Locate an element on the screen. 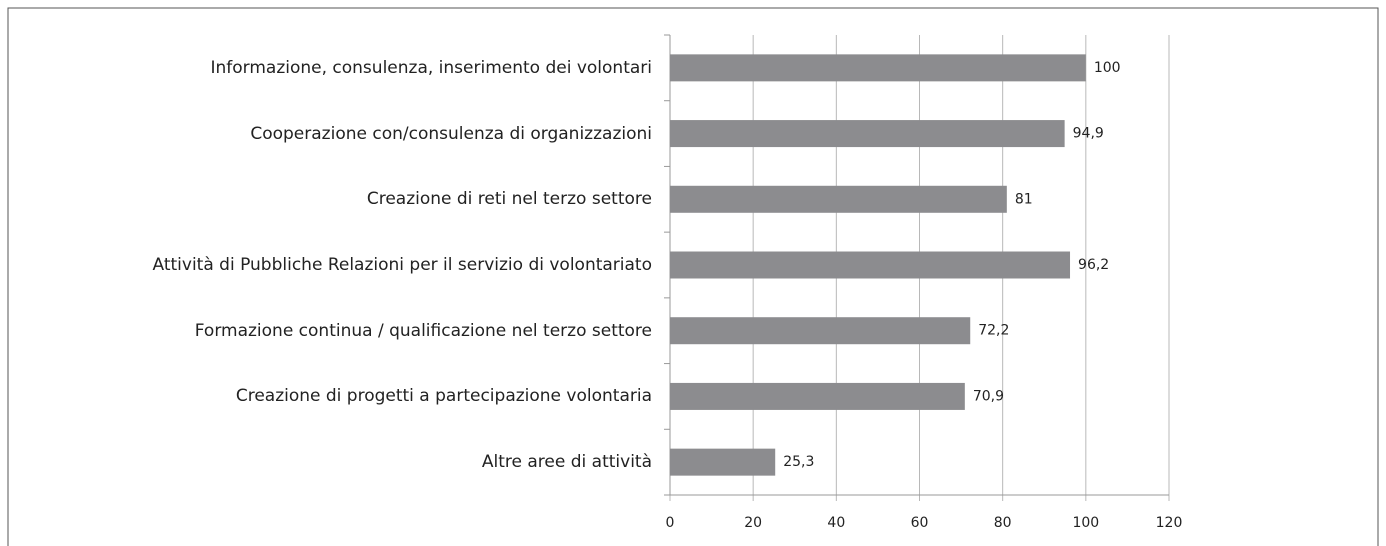  value-label: 72,2 is located at coordinates (993, 331).